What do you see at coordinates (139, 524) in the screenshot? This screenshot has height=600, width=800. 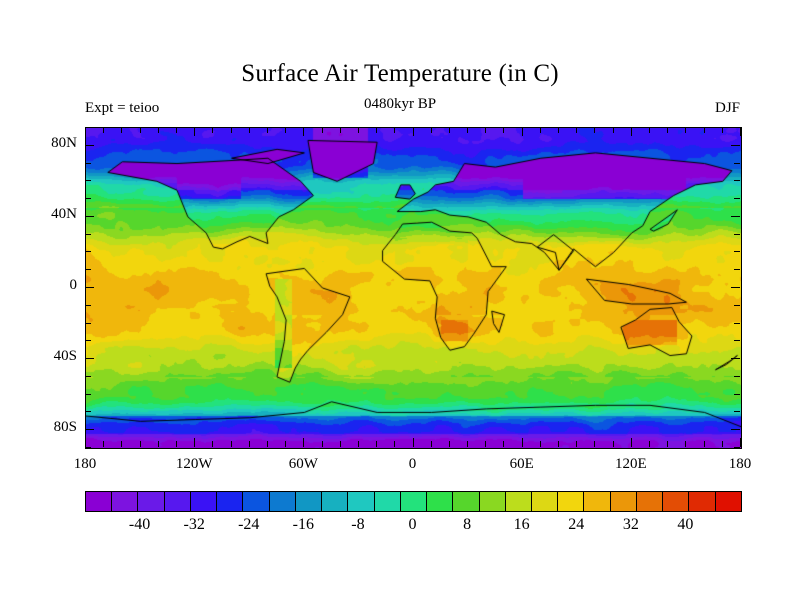 I see `colorbar-tick-label: -40` at bounding box center [139, 524].